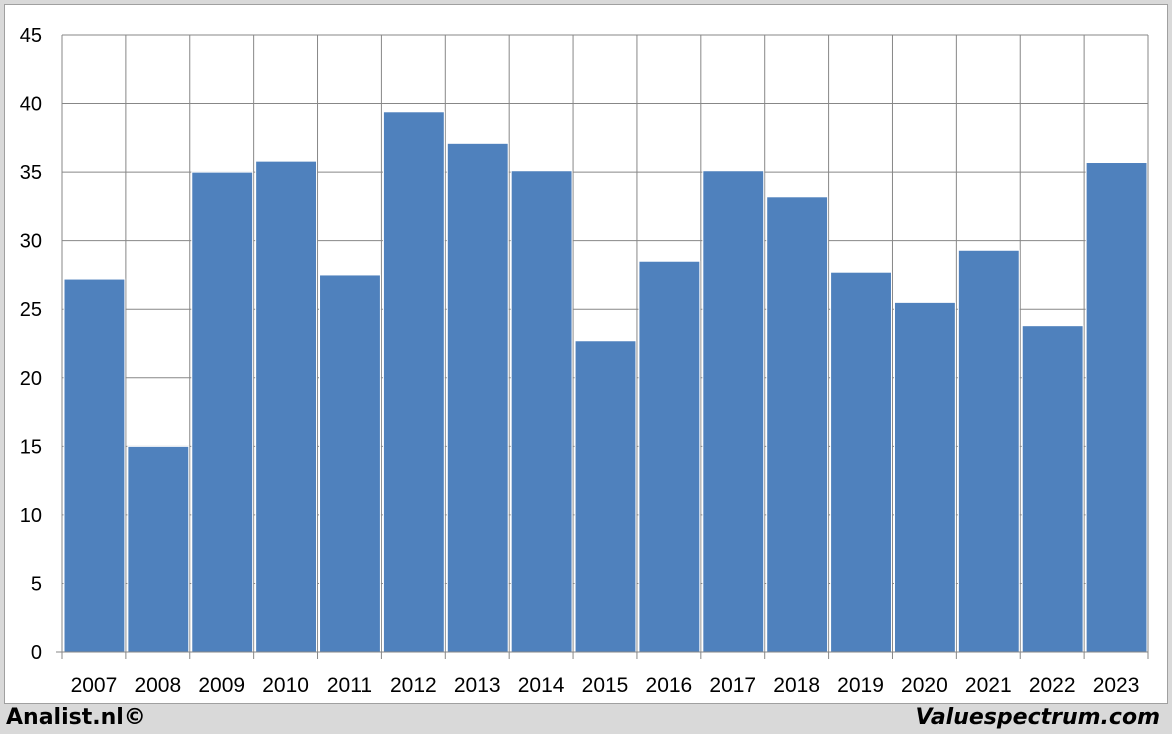 The image size is (1172, 734). I want to click on bar-2011, so click(350, 463).